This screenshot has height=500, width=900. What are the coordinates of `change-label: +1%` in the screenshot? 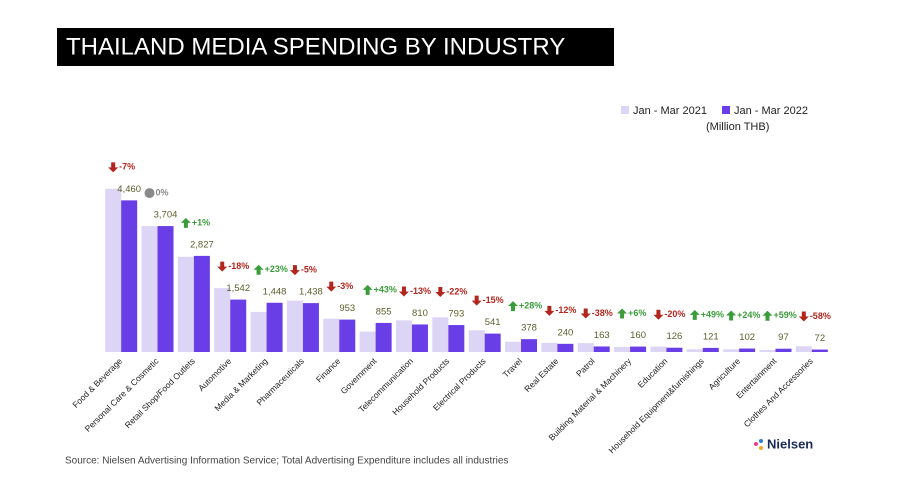 It's located at (201, 222).